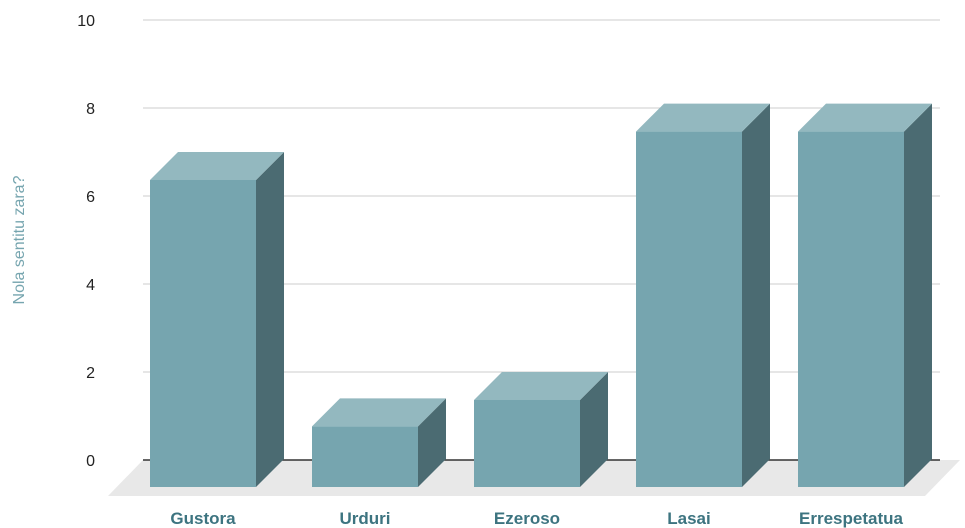 The image size is (965, 528). Describe the element at coordinates (86, 241) in the screenshot. I see `y-axis-ticks: 0 2 4 6 8 10` at that location.